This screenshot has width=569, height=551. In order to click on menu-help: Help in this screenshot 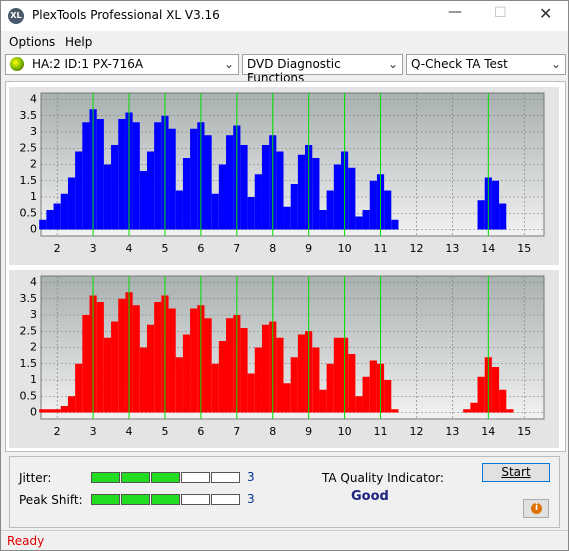, I will do `click(79, 42)`.